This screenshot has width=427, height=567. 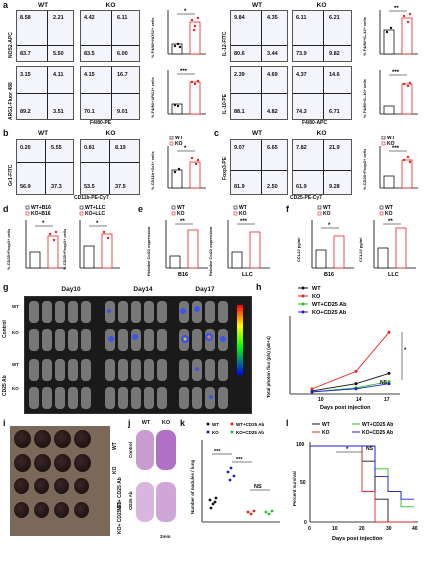 I want to click on h-ylabel: Total photon flux (p/s) (xE+4), so click(x=268, y=367).